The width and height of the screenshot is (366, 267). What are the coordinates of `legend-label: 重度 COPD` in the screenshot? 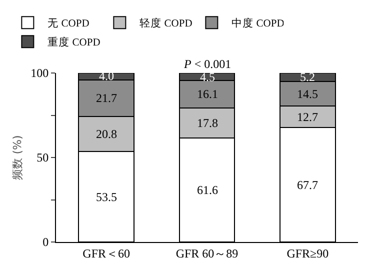 It's located at (74, 42).